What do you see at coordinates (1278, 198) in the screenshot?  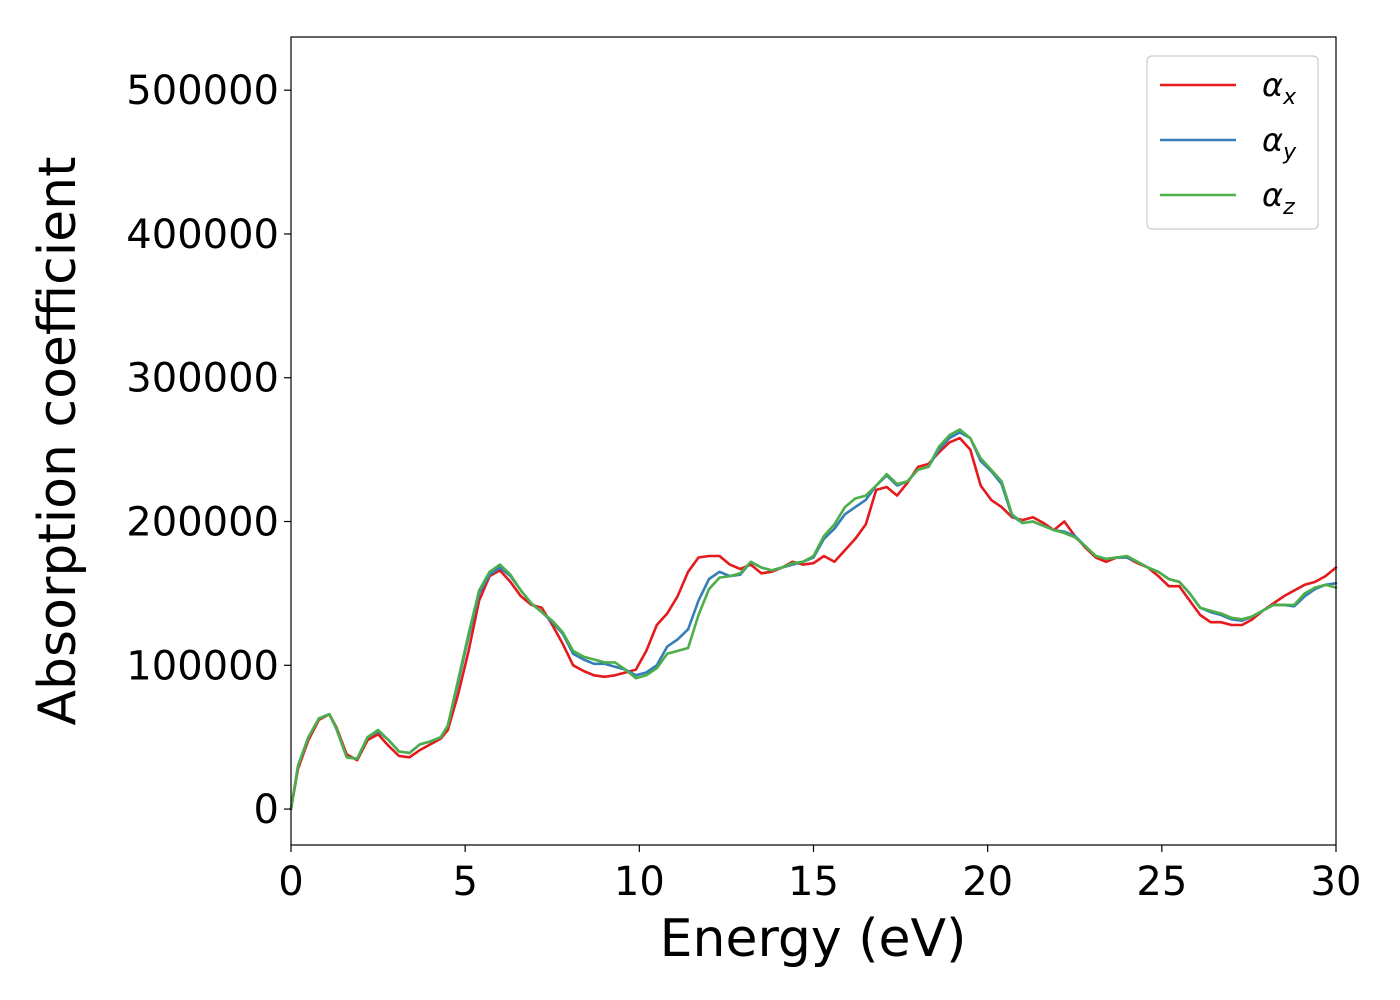 I see `legend-label-z: αz` at bounding box center [1278, 198].